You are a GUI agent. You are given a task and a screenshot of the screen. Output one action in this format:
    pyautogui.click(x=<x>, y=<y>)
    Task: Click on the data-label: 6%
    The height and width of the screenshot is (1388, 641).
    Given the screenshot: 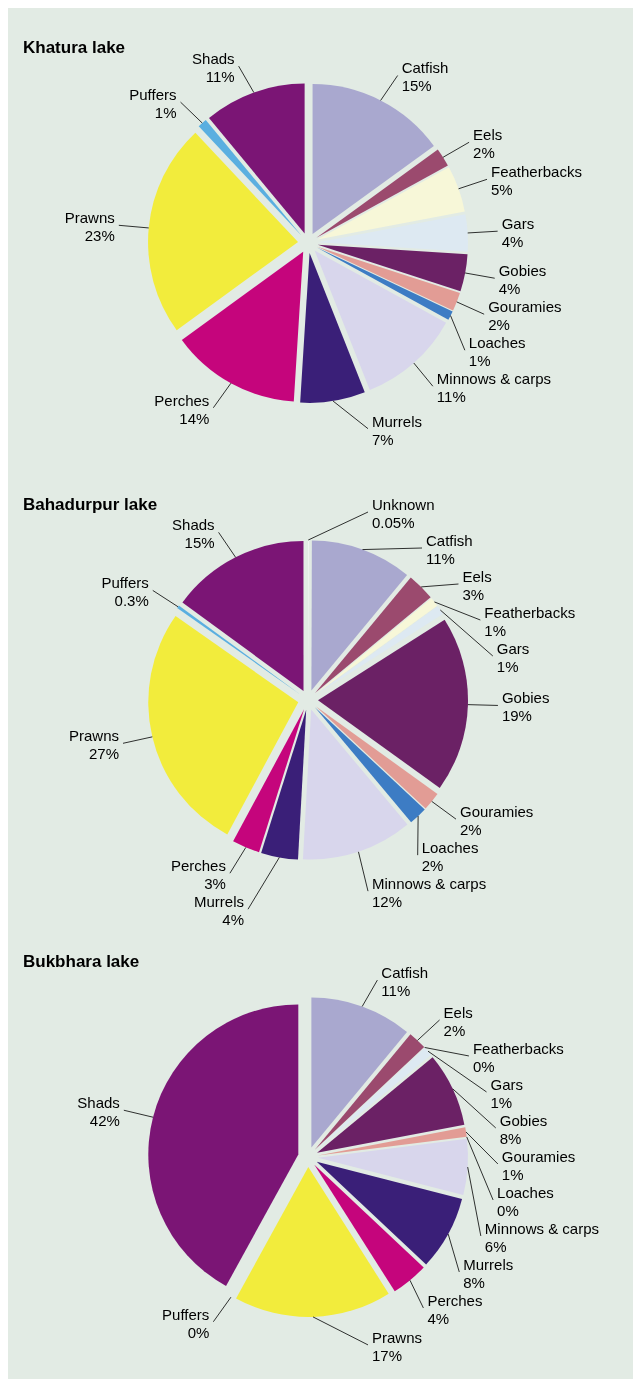 What is the action you would take?
    pyautogui.click(x=495, y=1246)
    